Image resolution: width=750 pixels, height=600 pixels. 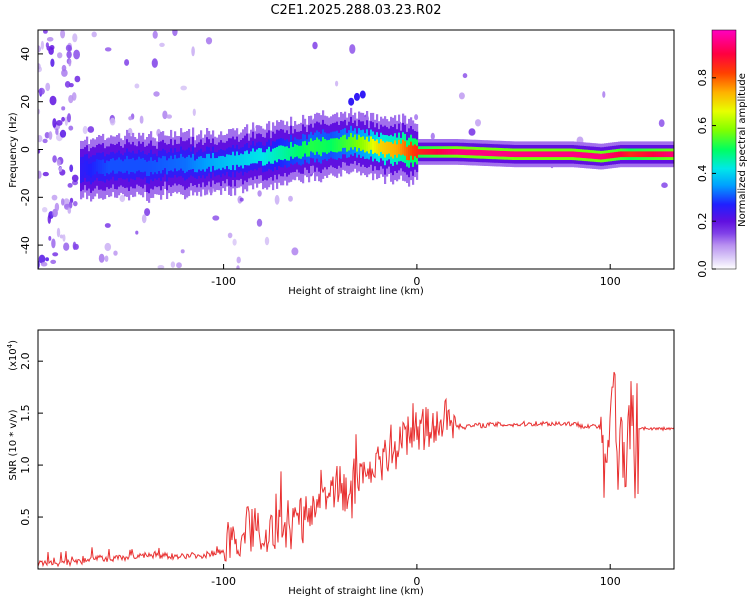 What do you see at coordinates (25, 413) in the screenshot?
I see `snr-ytick-label: 1.5` at bounding box center [25, 413].